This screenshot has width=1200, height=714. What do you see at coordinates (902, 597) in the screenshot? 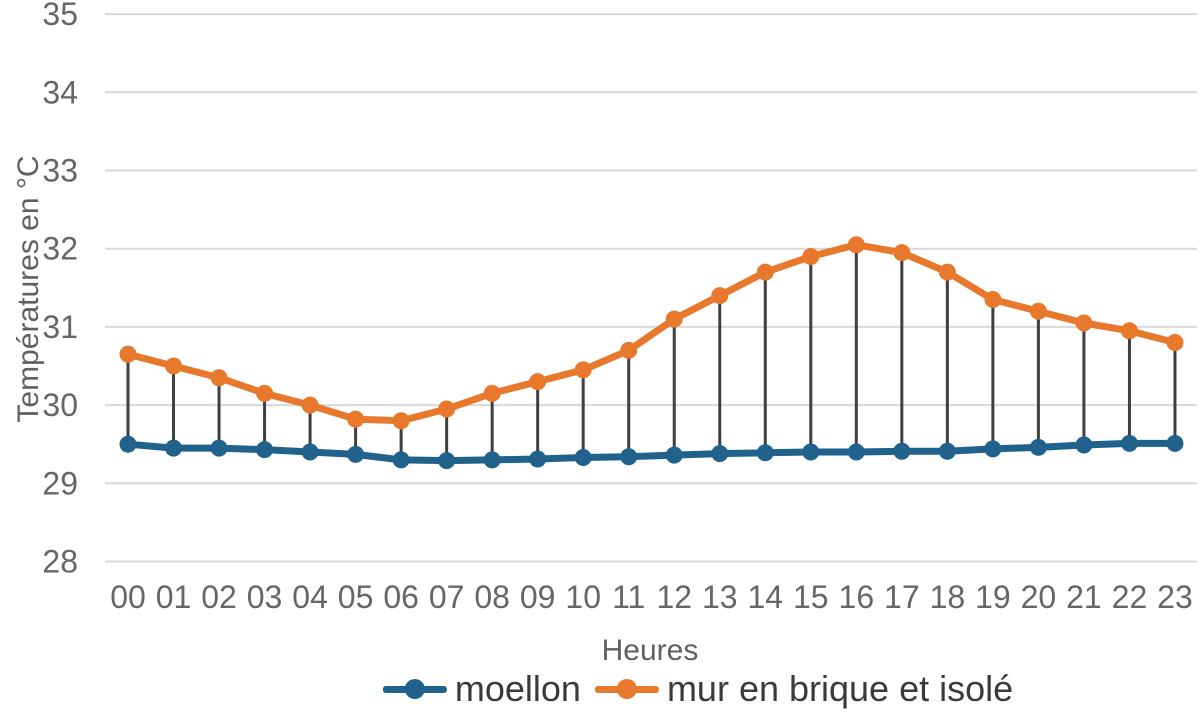
I see `x-tick-label: 17` at bounding box center [902, 597].